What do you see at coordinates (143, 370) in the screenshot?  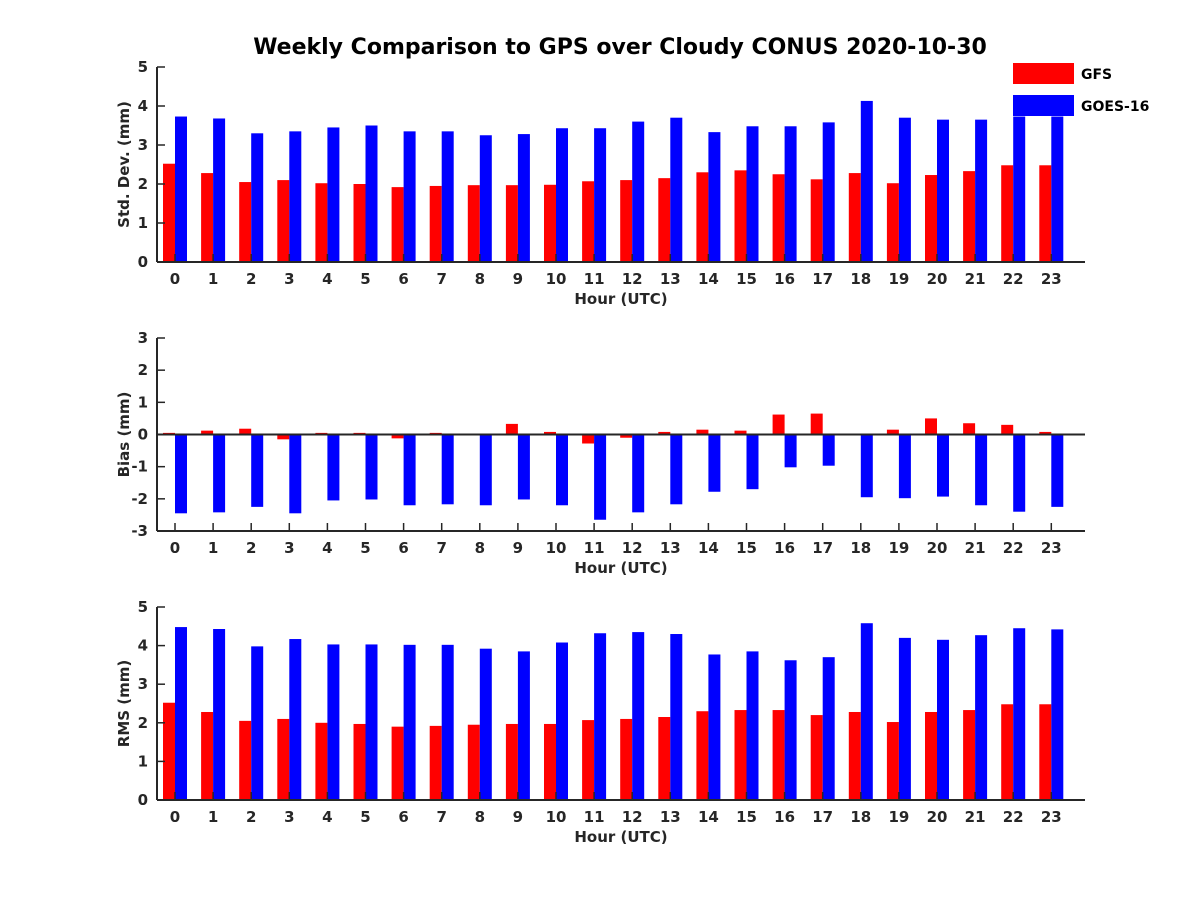 I see `y-tick-label: 2` at bounding box center [143, 370].